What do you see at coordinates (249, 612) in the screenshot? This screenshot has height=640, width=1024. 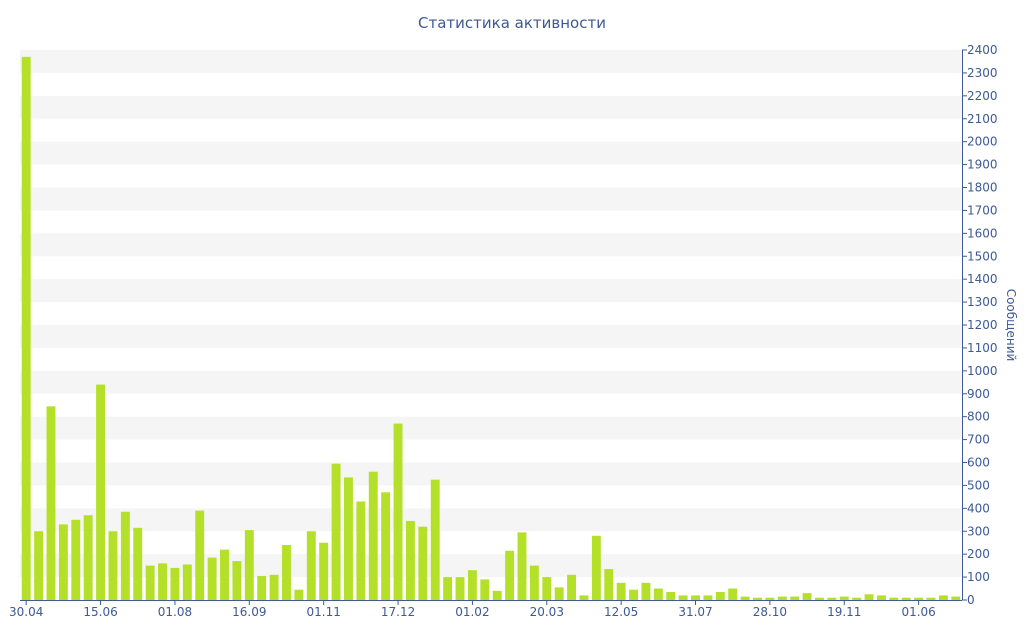 I see `x-tick-label: 16.09` at bounding box center [249, 612].